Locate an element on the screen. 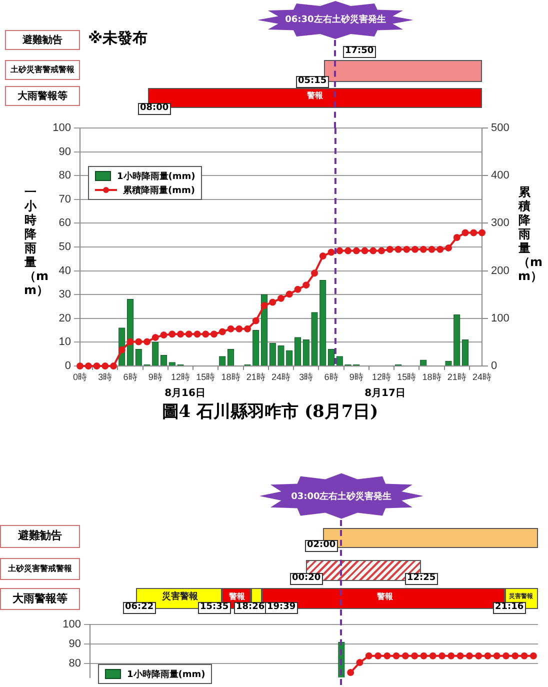 The height and width of the screenshot is (687, 548). y-tick-label: 0 is located at coordinates (67, 366).